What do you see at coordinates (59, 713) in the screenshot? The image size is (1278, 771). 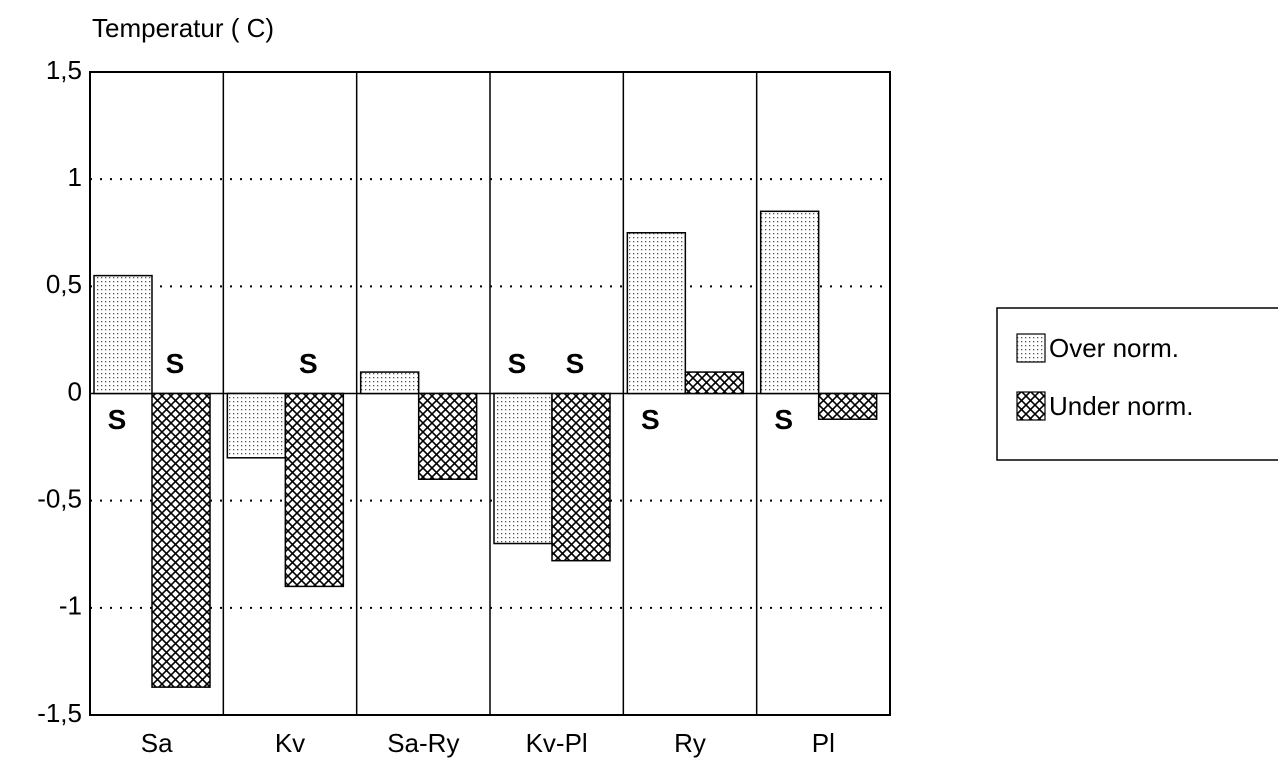 I see `y-tick-label: -1,5` at bounding box center [59, 713].